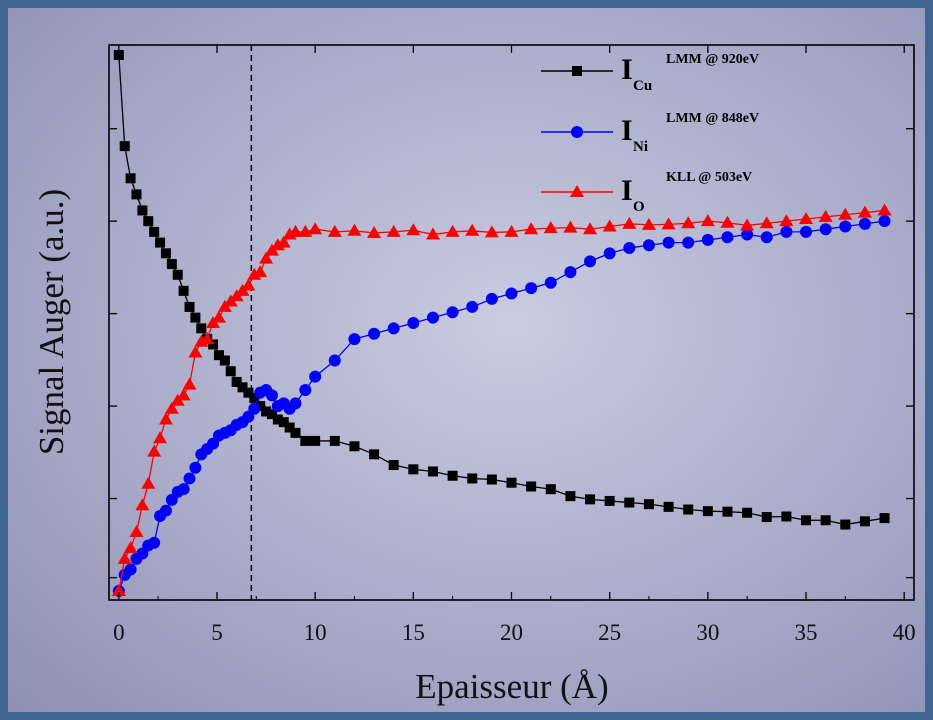  I want to click on legend-ni-sup: LMM @ 848eV, so click(712, 118).